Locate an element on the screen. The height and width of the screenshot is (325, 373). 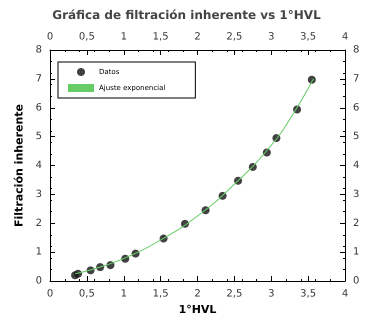
y2-tick-label: 4 is located at coordinates (356, 165).